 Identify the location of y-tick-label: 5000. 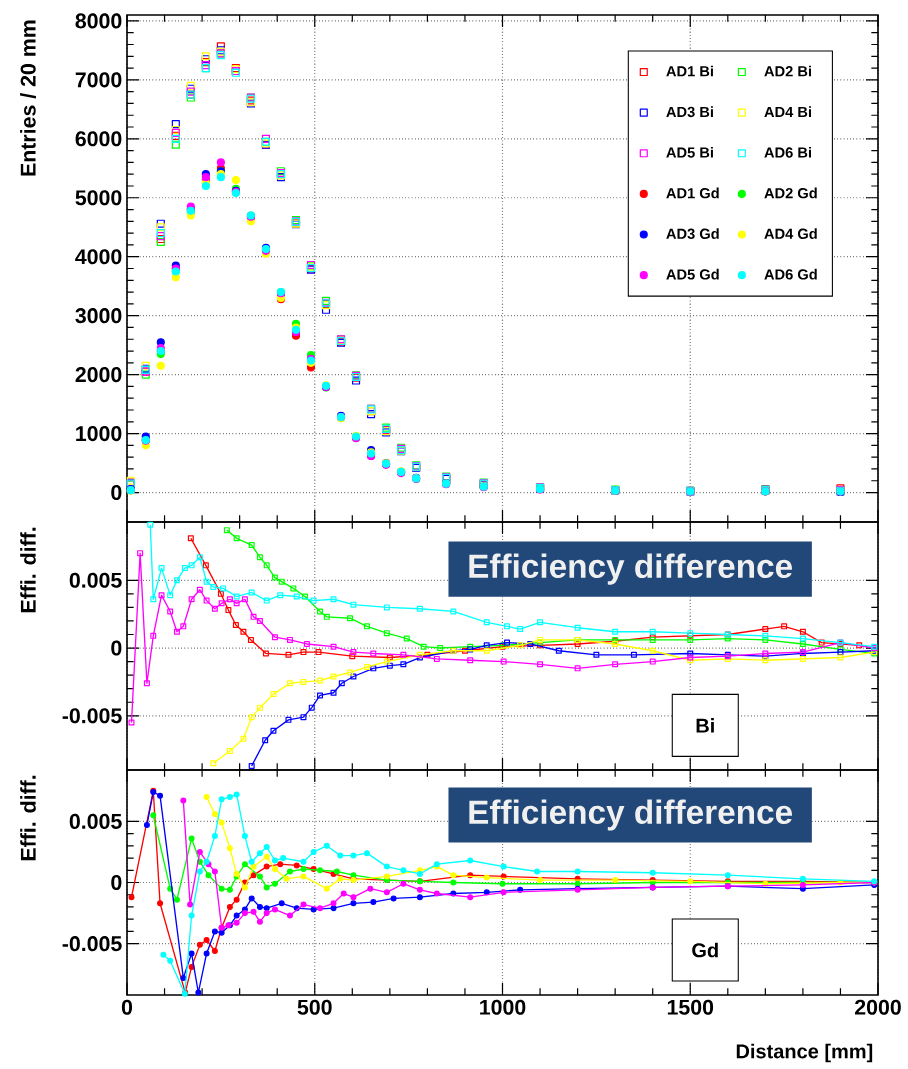
(98, 198).